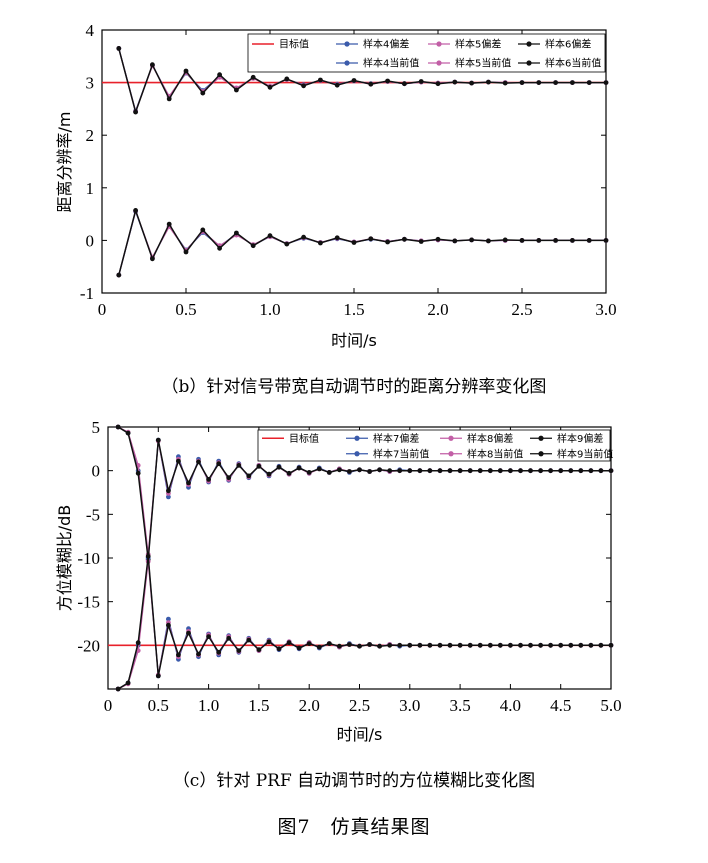 This screenshot has height=863, width=708. Describe the element at coordinates (580, 438) in the screenshot. I see `legend-label: 样本9偏差` at that location.